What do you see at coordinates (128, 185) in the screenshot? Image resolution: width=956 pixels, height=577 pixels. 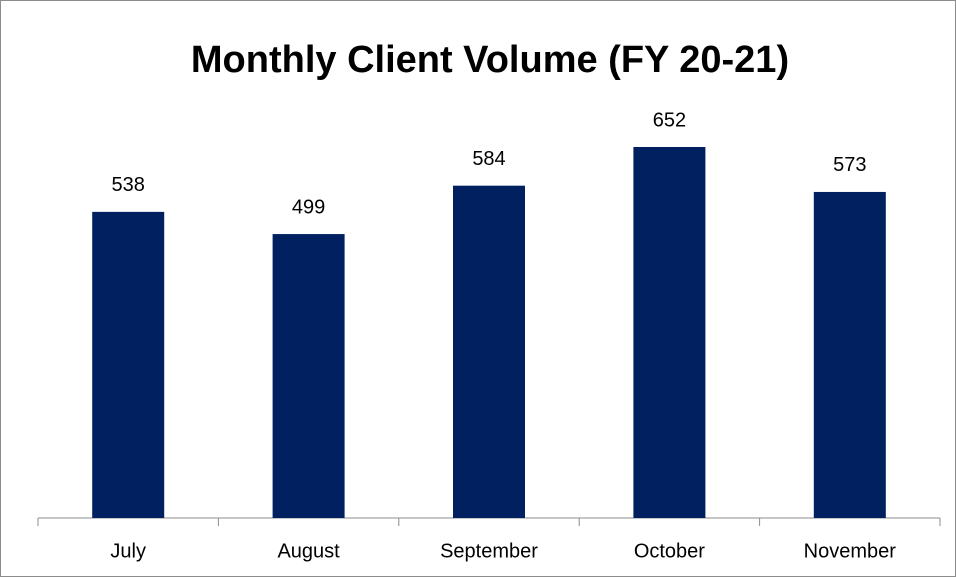 I see `data-label: 538` at bounding box center [128, 185].